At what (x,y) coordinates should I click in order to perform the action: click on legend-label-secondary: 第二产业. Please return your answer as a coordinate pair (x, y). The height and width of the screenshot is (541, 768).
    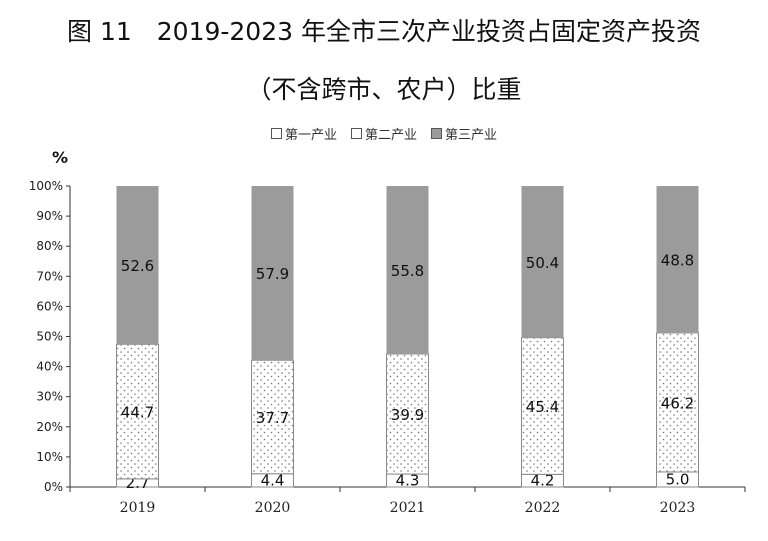
    Looking at the image, I should click on (390, 135).